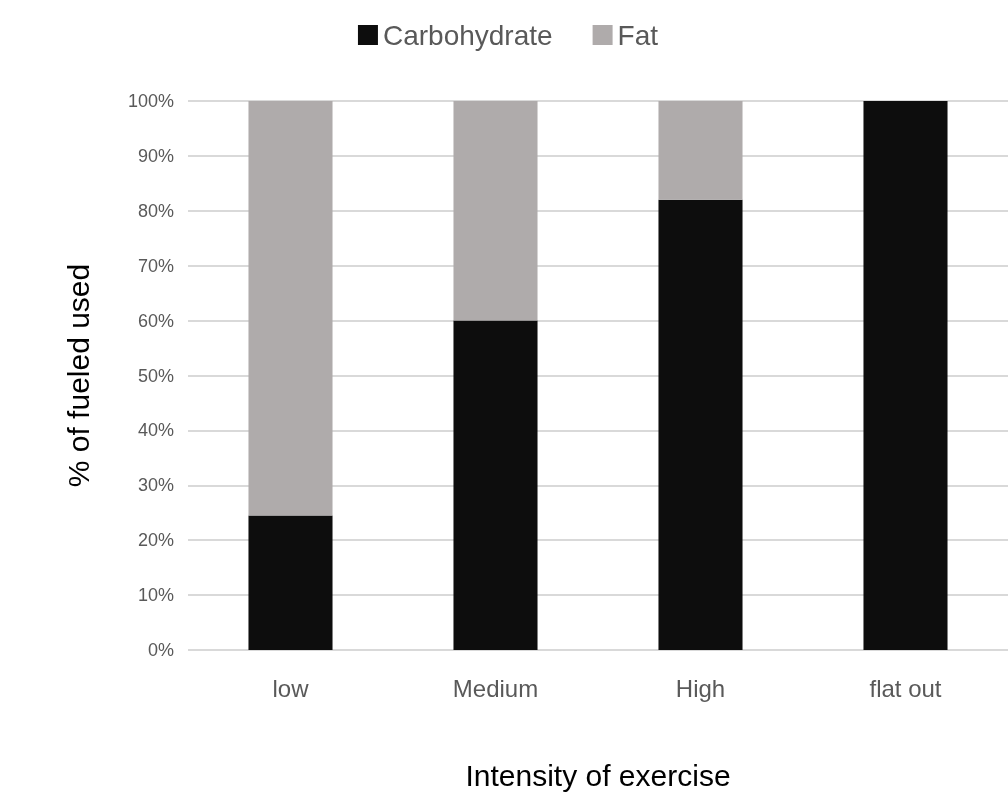 The image size is (1008, 807). Describe the element at coordinates (155, 320) in the screenshot. I see `y-tick-label: 60%` at that location.